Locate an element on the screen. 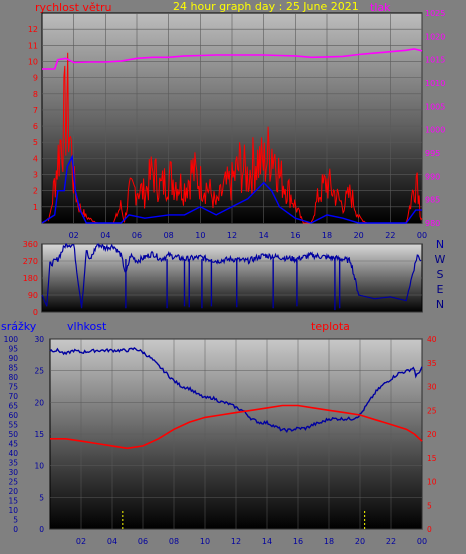 Image resolution: width=466 pixels, height=554 pixels. wind-tick-label: 7 is located at coordinates (35, 110).